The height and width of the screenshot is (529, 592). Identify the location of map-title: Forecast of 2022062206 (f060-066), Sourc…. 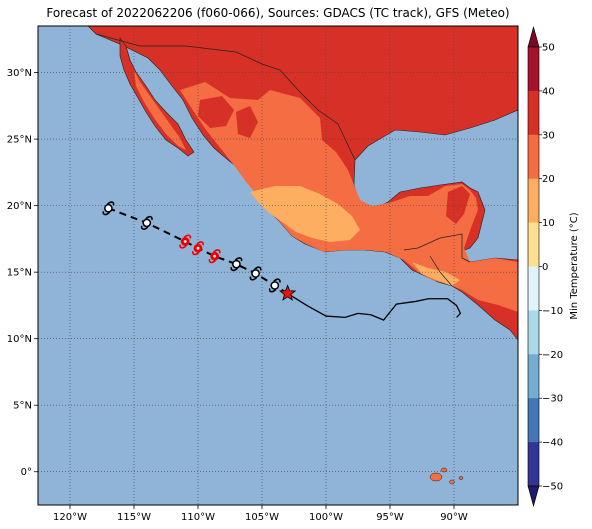
(278, 13).